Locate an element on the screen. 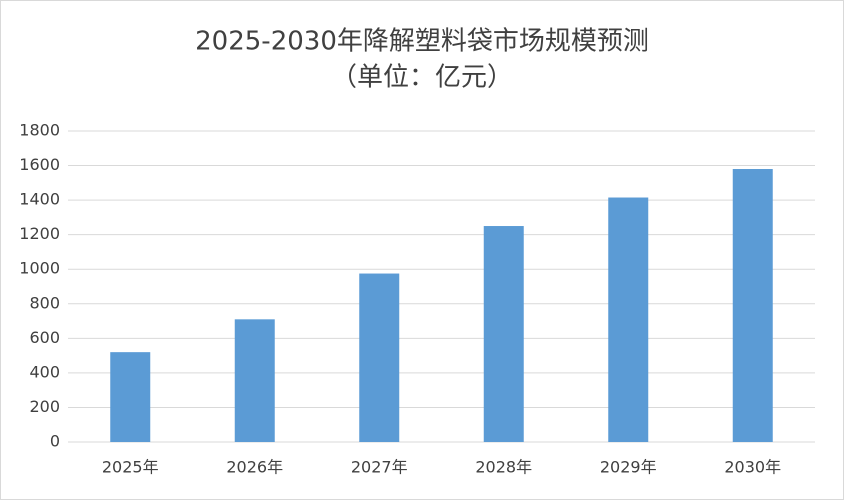 The height and width of the screenshot is (501, 845). y-tick-label: 800 is located at coordinates (44, 302).